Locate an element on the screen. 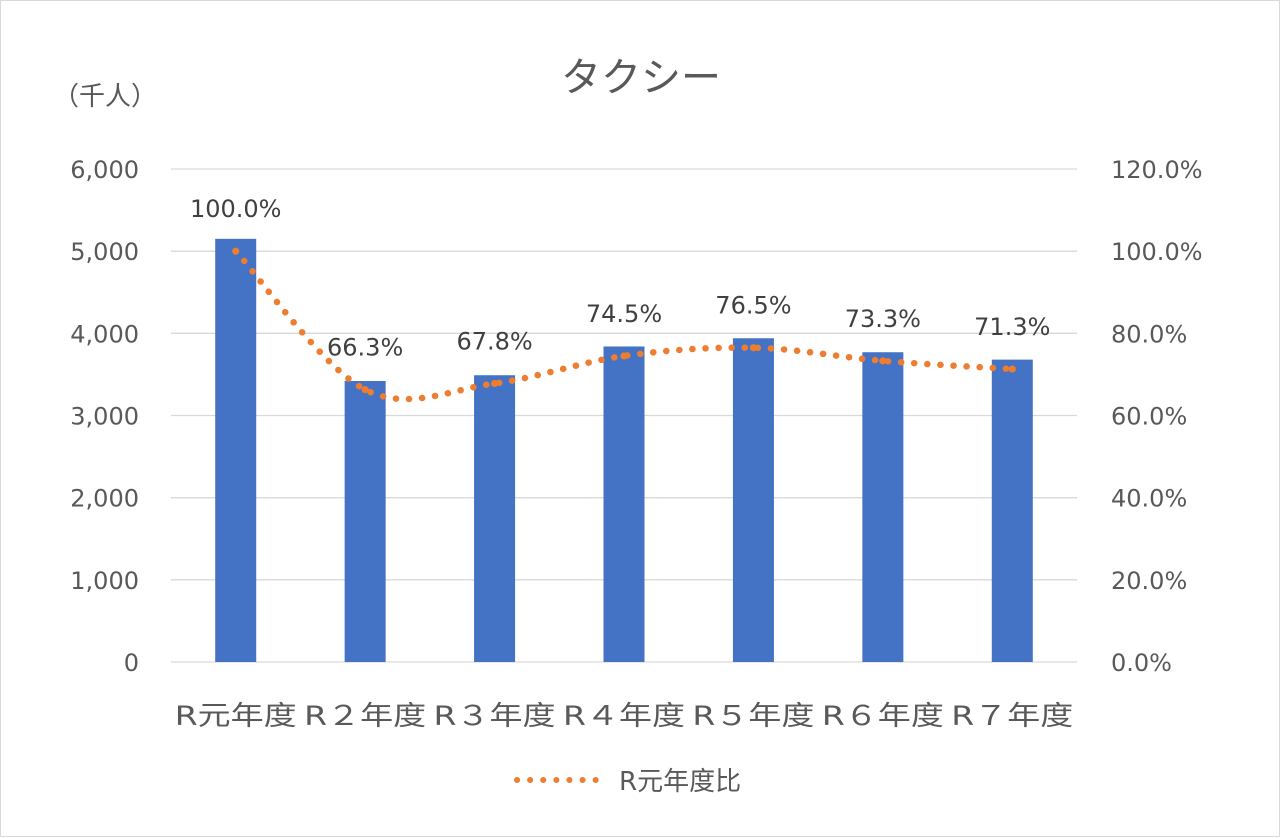 This screenshot has width=1280, height=838. category-label: R６年度 is located at coordinates (883, 716).